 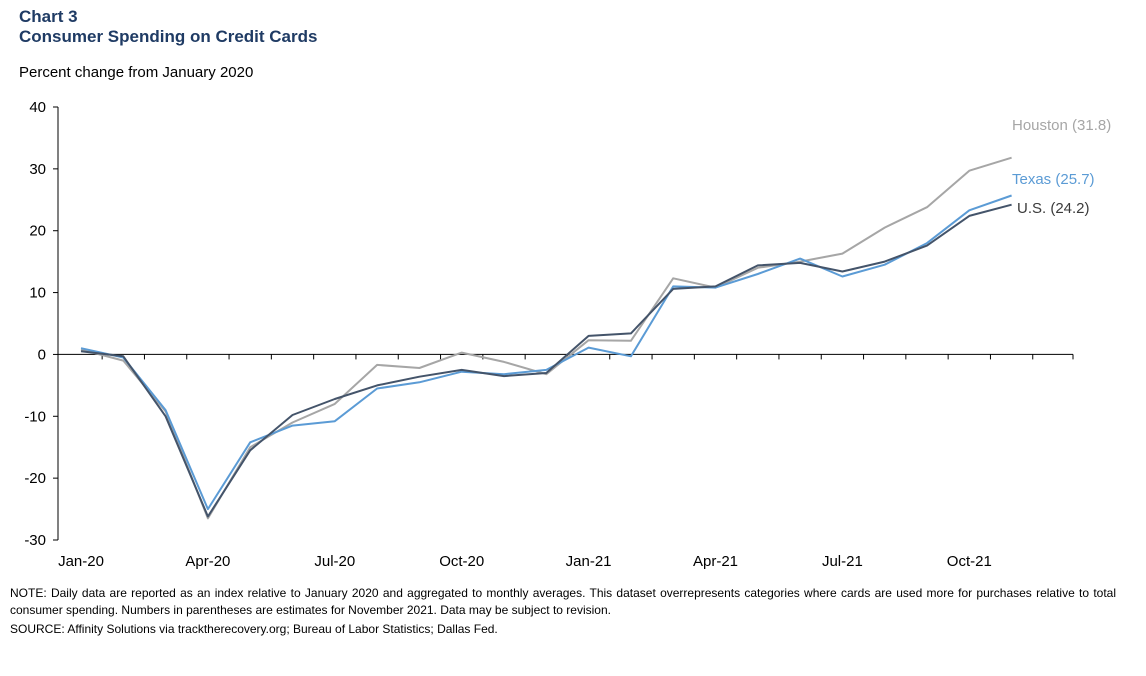 What do you see at coordinates (81, 561) in the screenshot?
I see `x-tick-label: Jan-20` at bounding box center [81, 561].